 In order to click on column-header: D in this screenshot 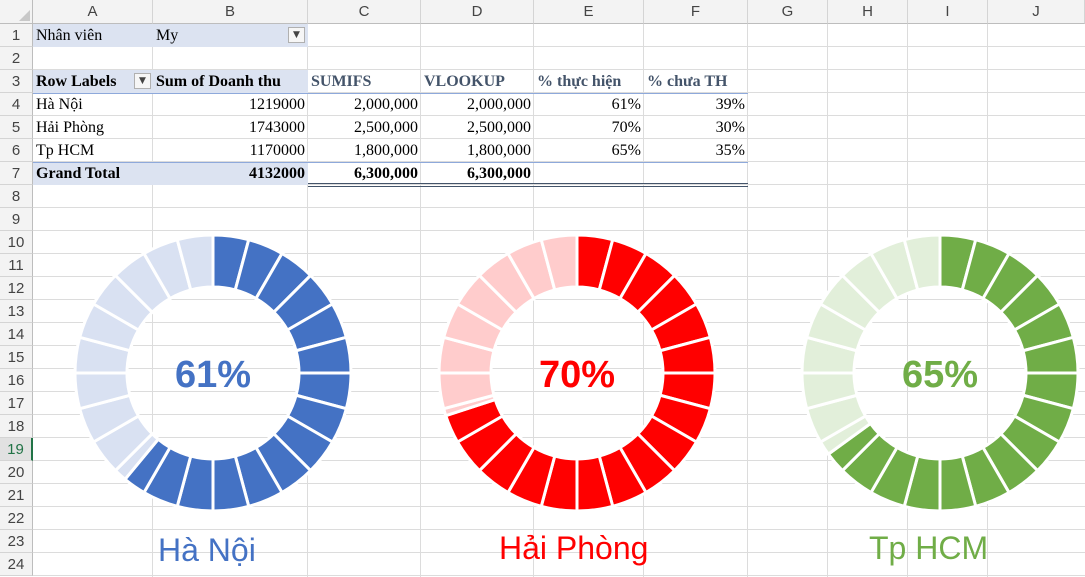, I will do `click(477, 12)`.